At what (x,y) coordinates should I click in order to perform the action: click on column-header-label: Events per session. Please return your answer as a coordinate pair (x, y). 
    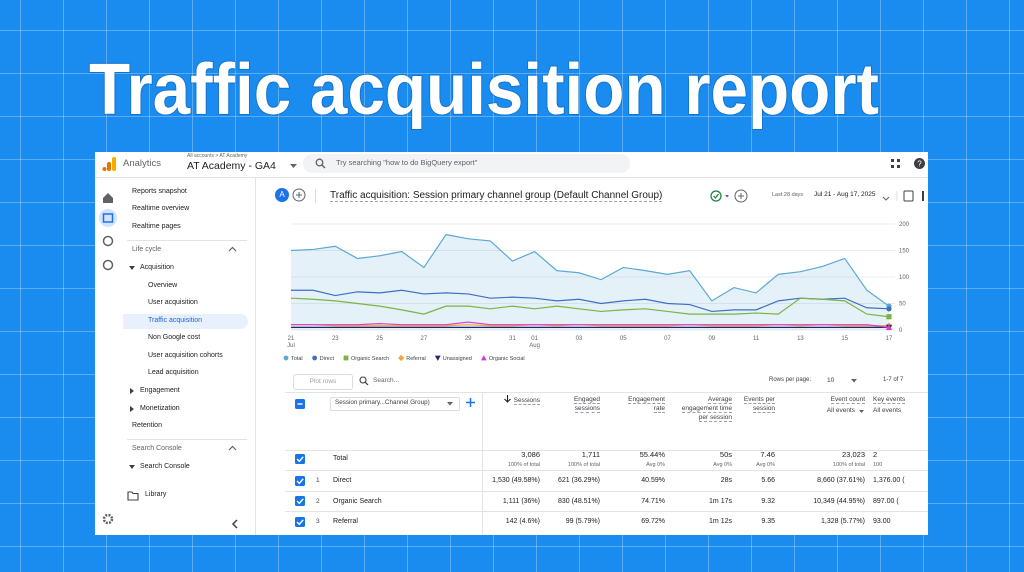
    Looking at the image, I should click on (759, 404).